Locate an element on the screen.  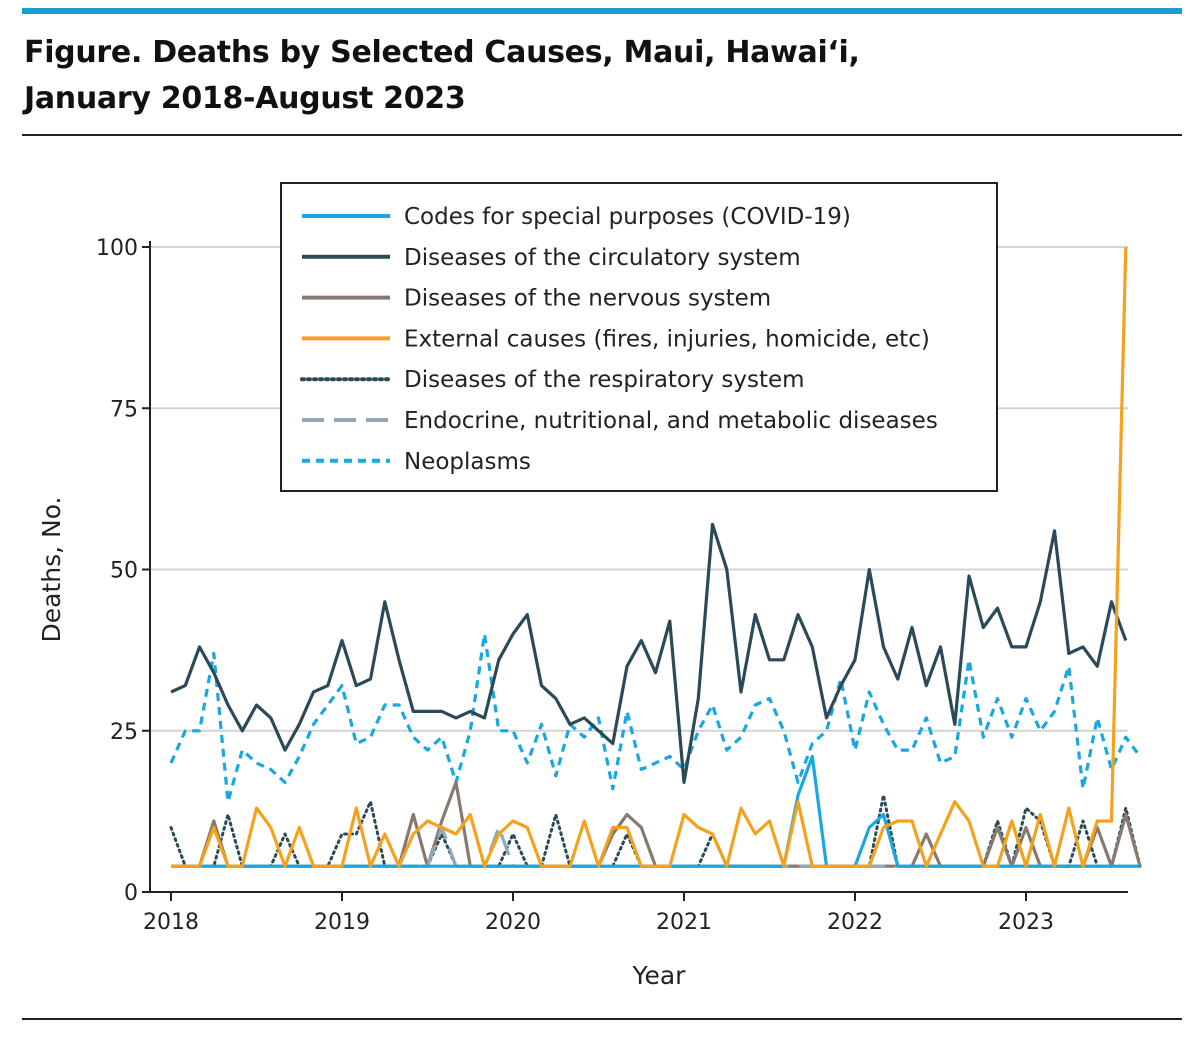
x-axis-title: Year is located at coordinates (659, 975).